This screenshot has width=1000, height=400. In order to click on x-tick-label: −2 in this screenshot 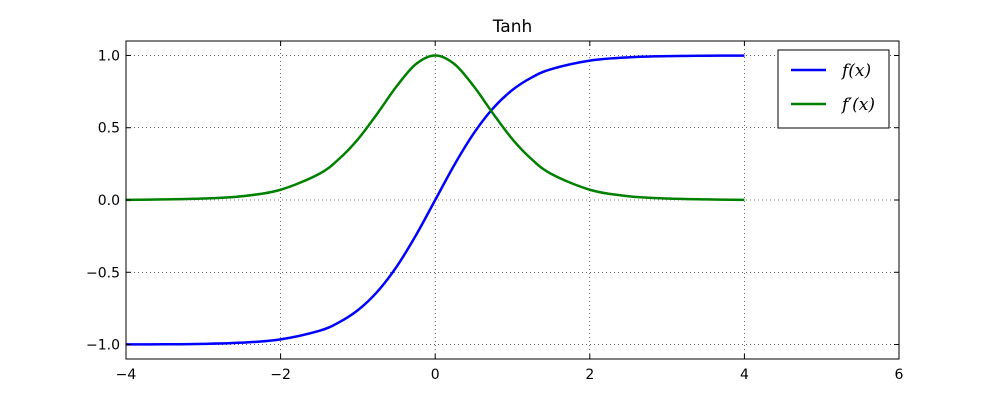, I will do `click(280, 375)`.